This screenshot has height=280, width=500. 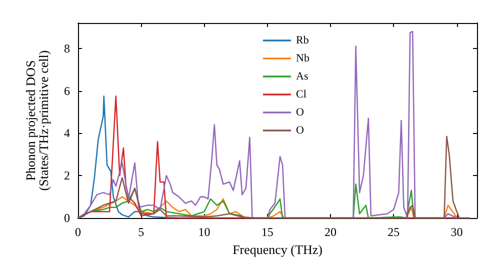 I want to click on y-tick-label: 6, so click(x=67, y=91).